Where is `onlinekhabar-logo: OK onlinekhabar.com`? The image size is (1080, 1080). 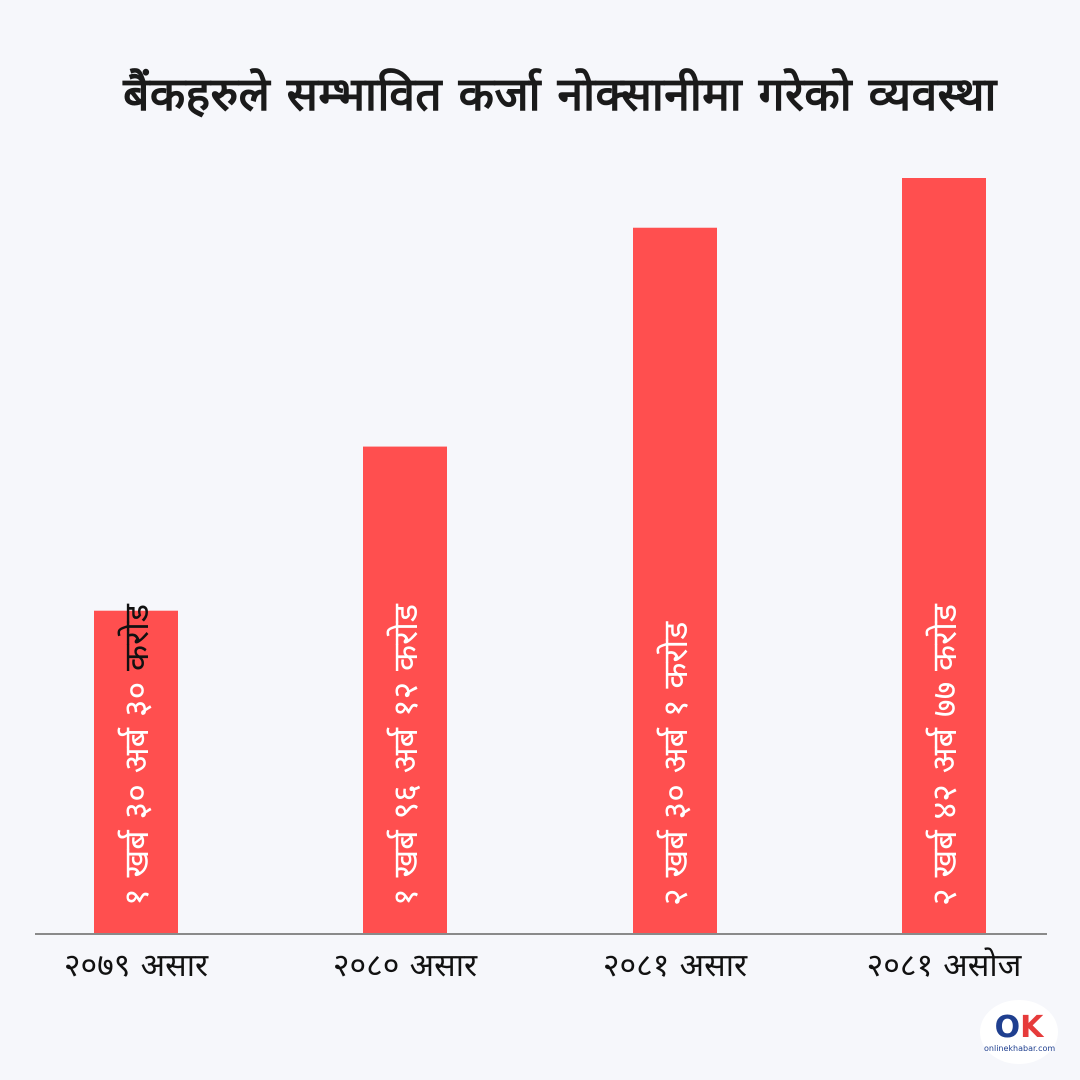 onlinekhabar-logo: OK onlinekhabar.com is located at coordinates (1019, 1032).